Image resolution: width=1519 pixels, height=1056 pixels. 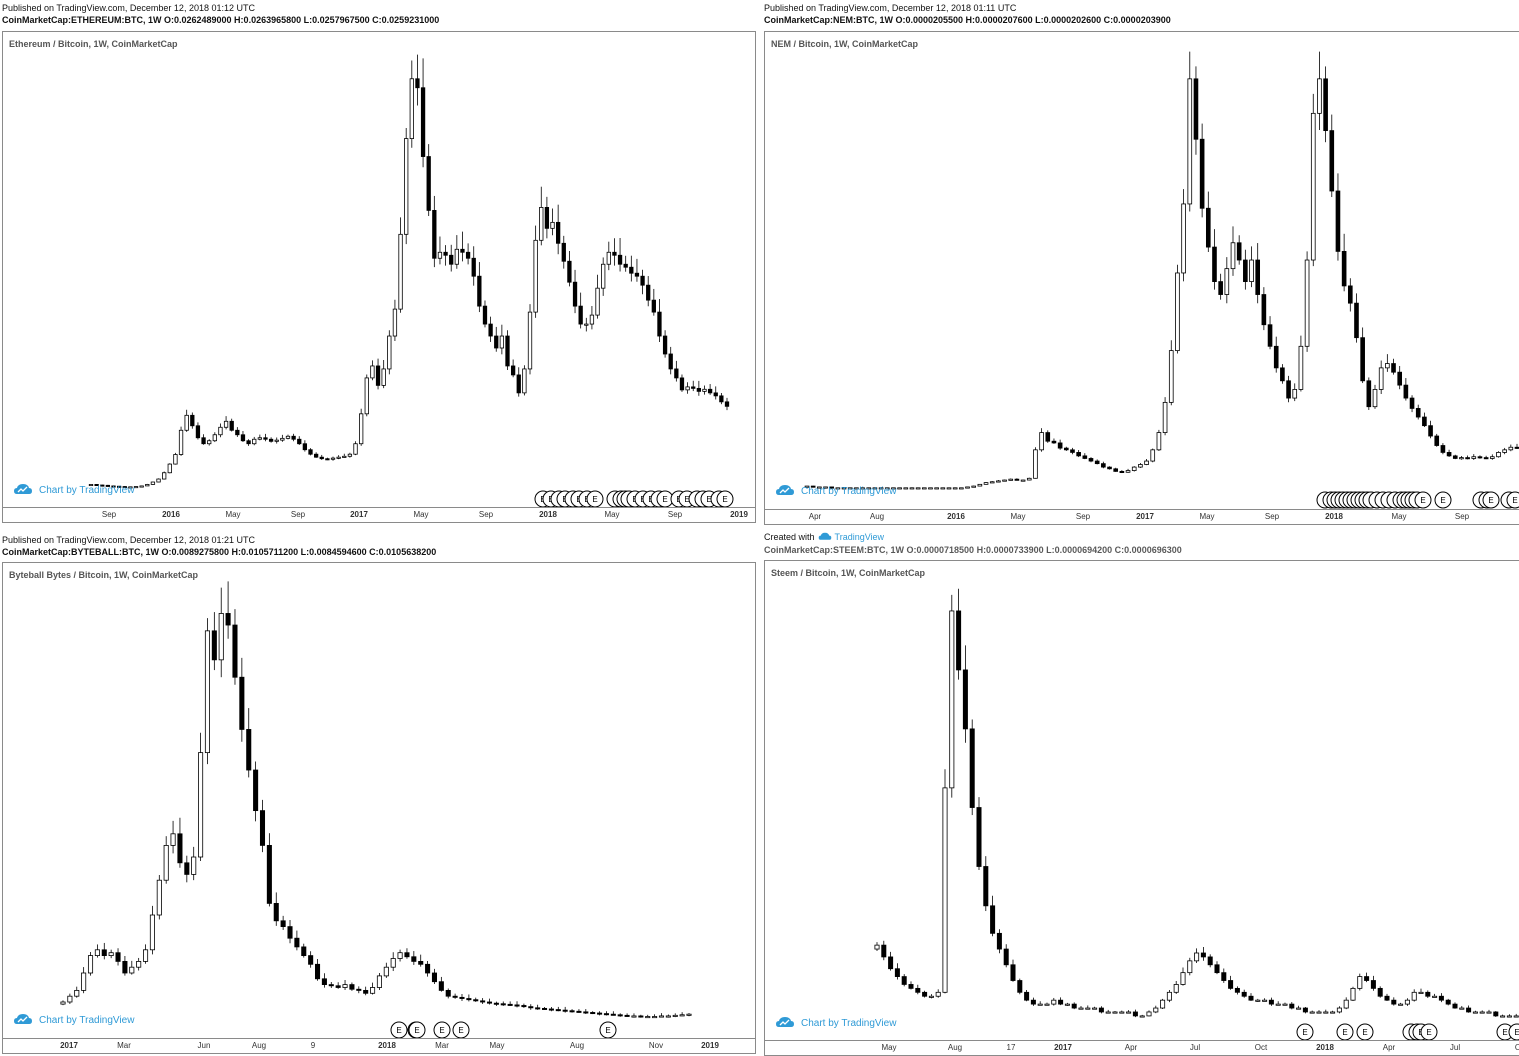 I want to click on tradingview-link: TradingView, so click(x=859, y=537).